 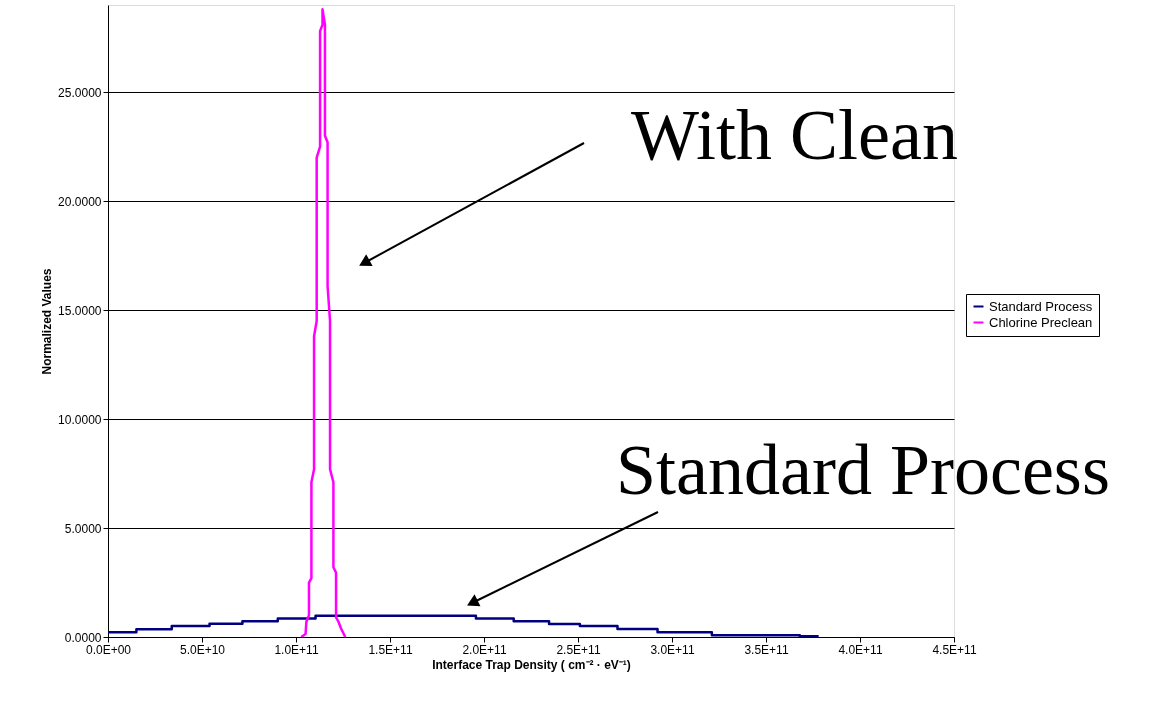 I want to click on x-tick-label: 3.0E+11, so click(x=672, y=649).